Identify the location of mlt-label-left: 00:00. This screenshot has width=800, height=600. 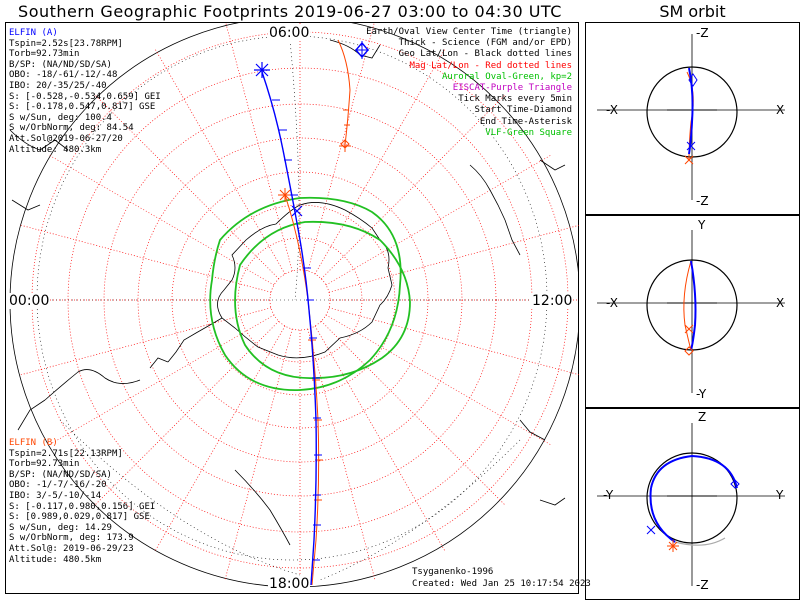
(29, 301).